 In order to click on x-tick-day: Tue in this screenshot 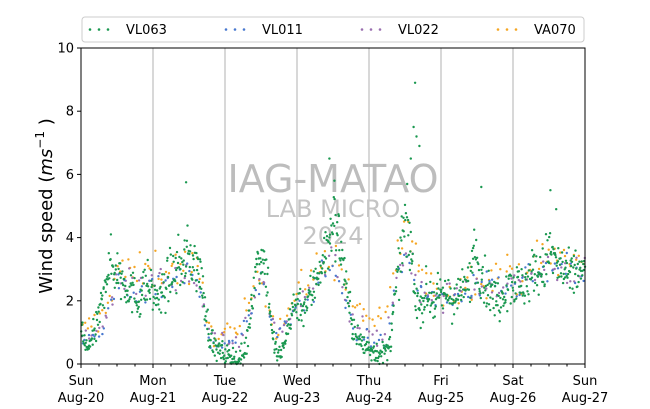, I will do `click(224, 381)`.